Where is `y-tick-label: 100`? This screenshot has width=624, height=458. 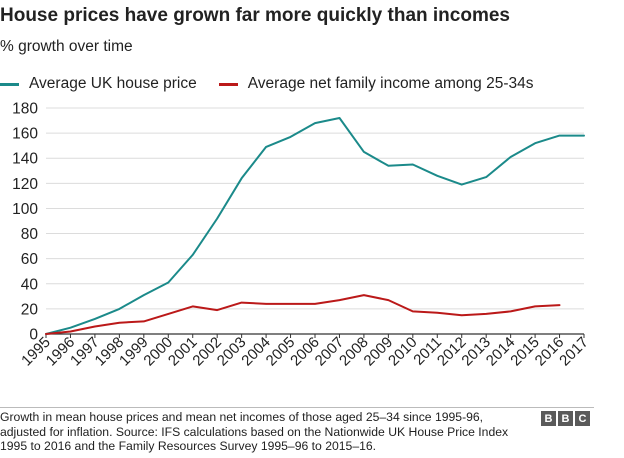 y-tick-label: 100 is located at coordinates (25, 209).